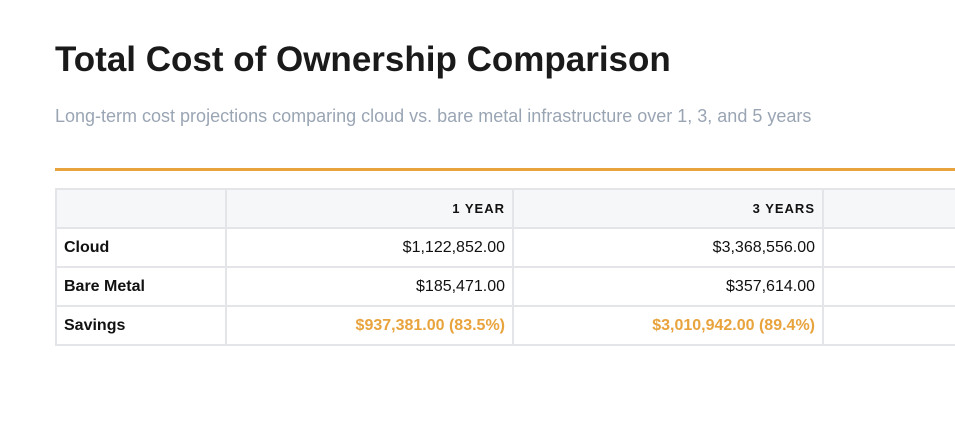 The width and height of the screenshot is (955, 436). I want to click on cell: $937,381.00 (83.5%), so click(369, 325).